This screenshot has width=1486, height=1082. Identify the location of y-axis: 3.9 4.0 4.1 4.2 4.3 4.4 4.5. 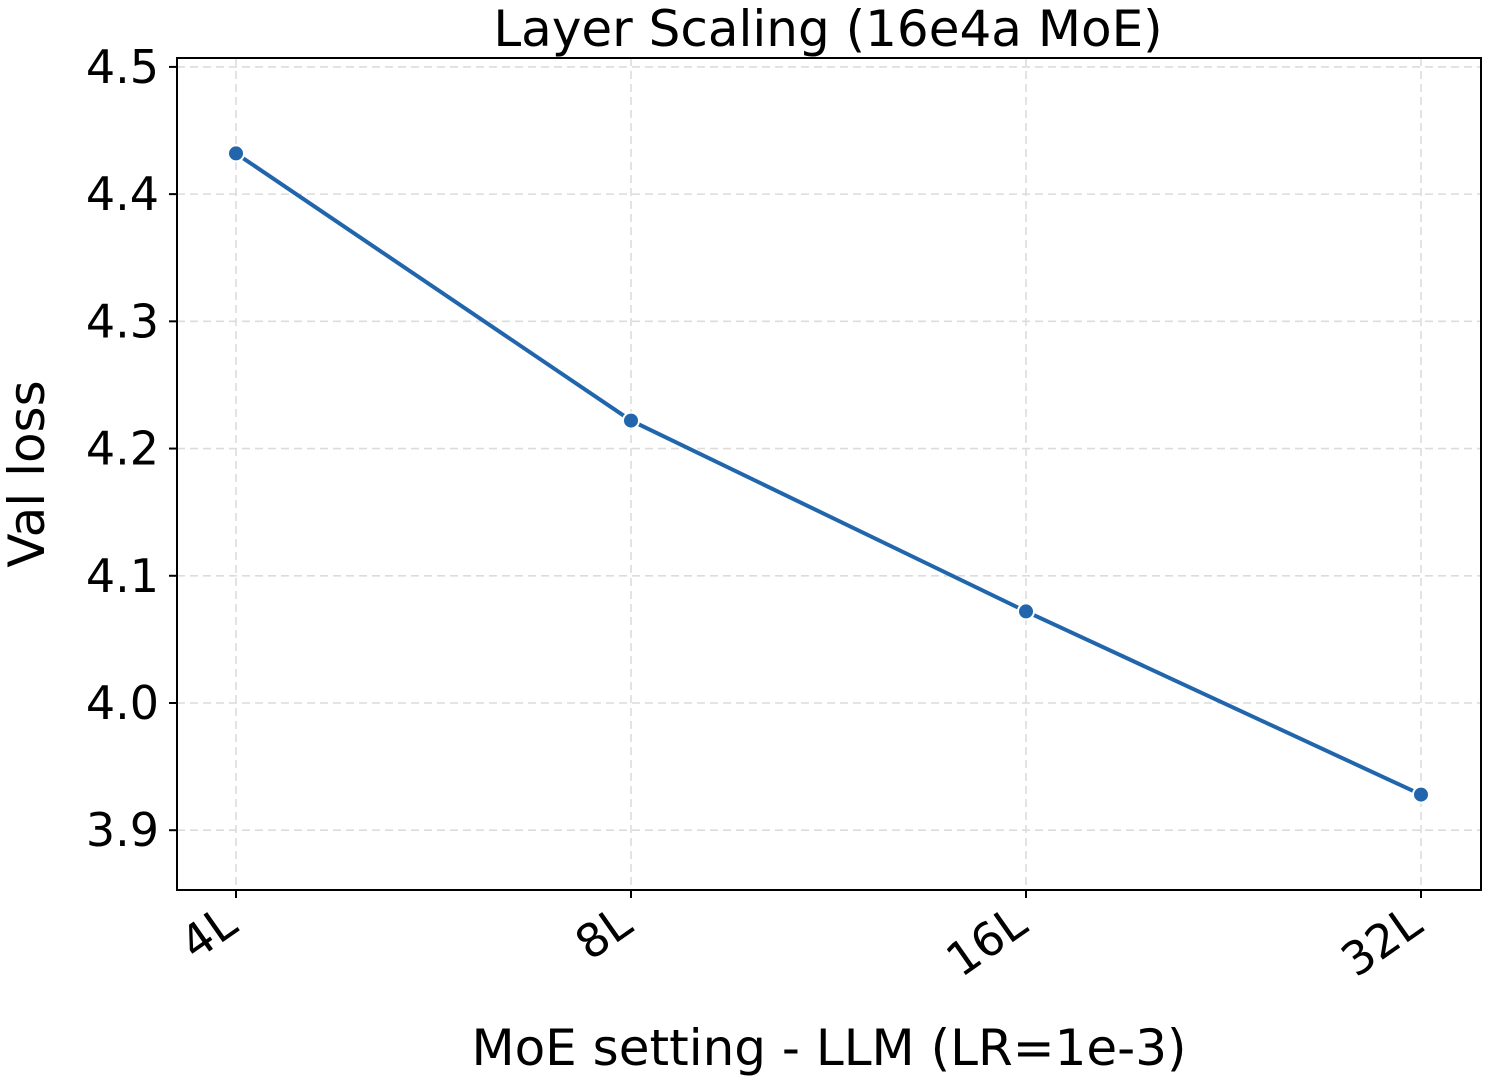
(131, 448).